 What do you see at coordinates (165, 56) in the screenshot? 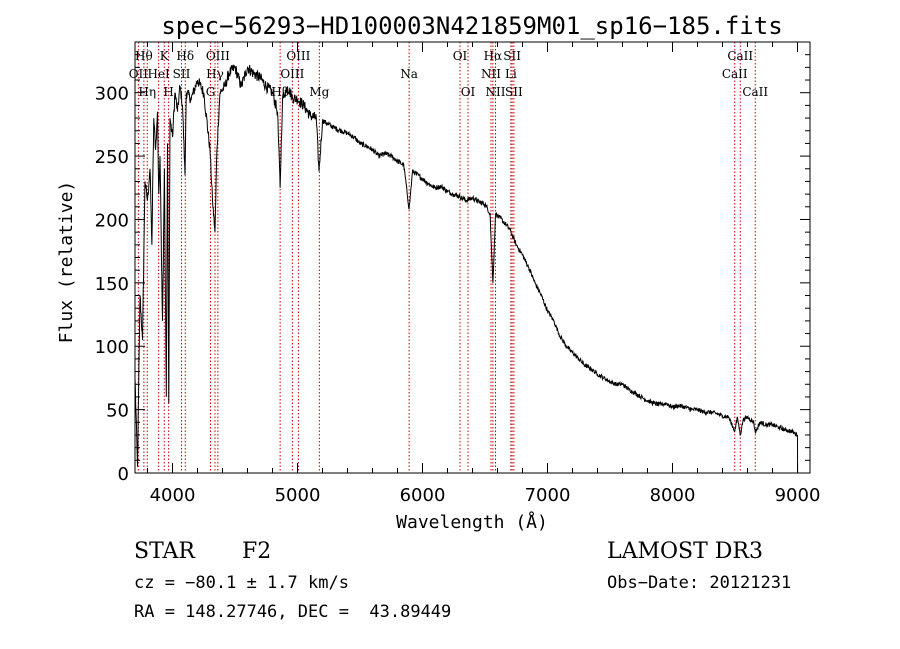
I see `line-marker-label-4: K` at bounding box center [165, 56].